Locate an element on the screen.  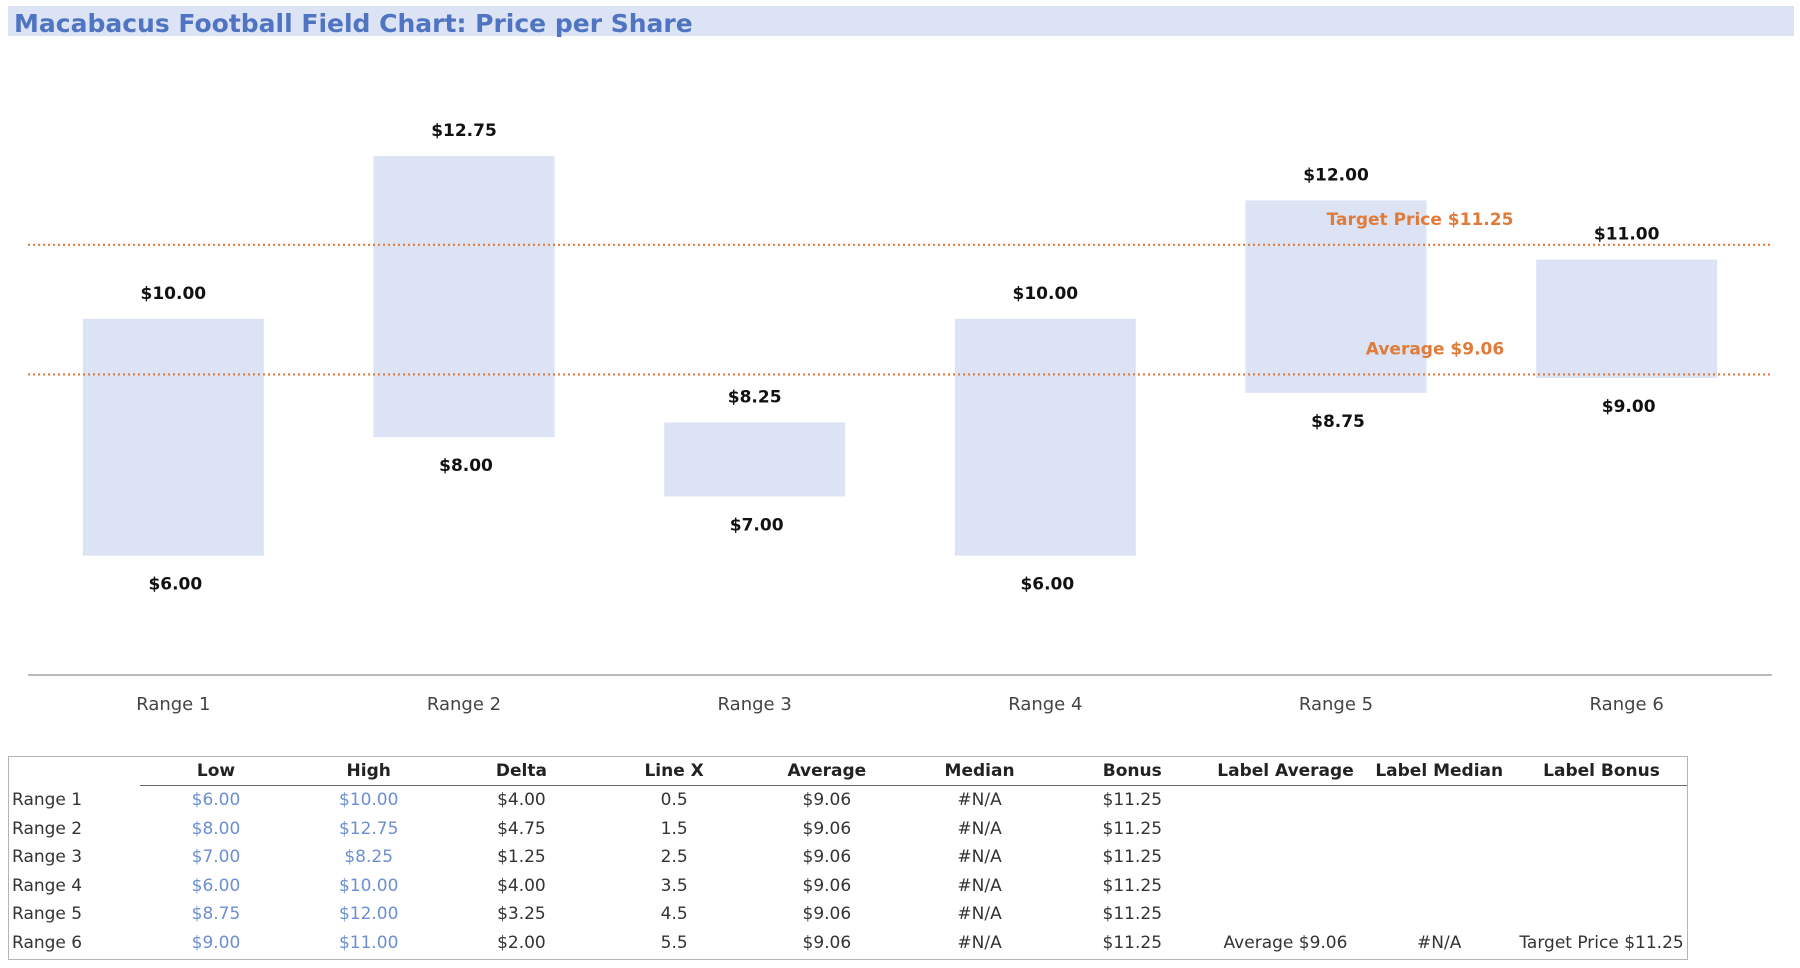
high-value-label-5: $12.00 is located at coordinates (1336, 175).